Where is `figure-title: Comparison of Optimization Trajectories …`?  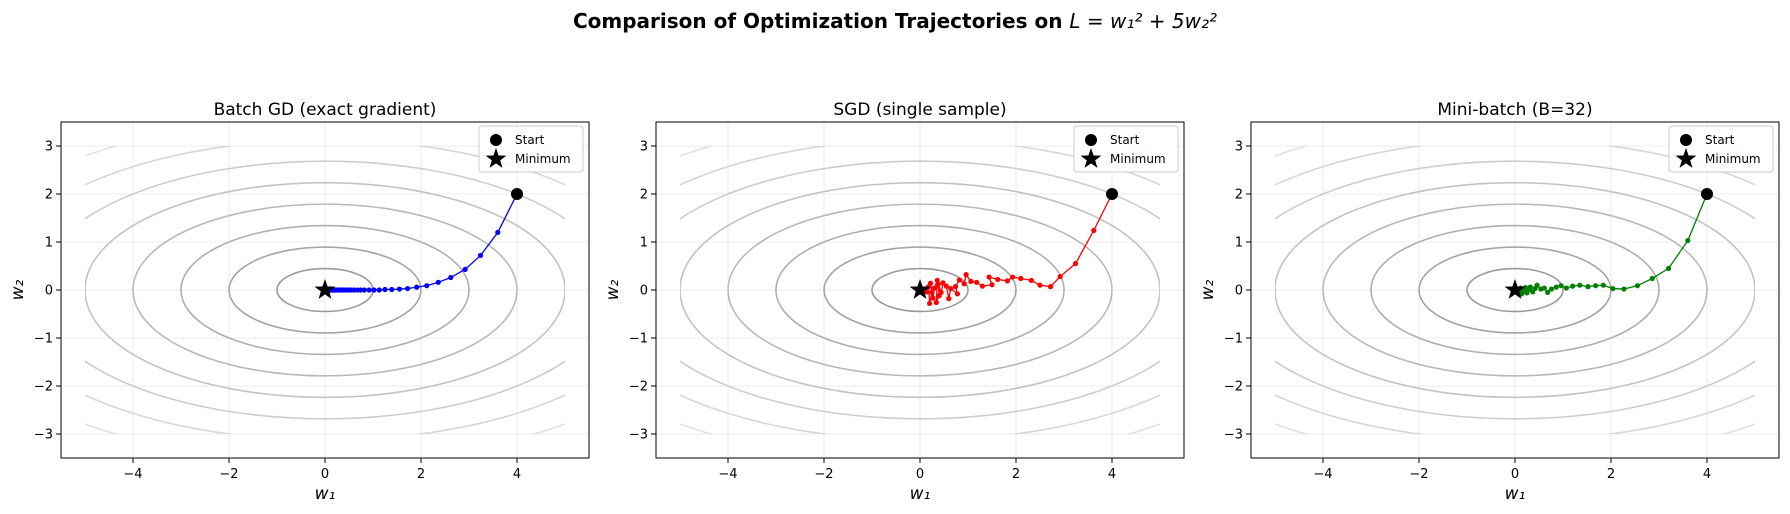
figure-title: Comparison of Optimization Trajectories … is located at coordinates (895, 21).